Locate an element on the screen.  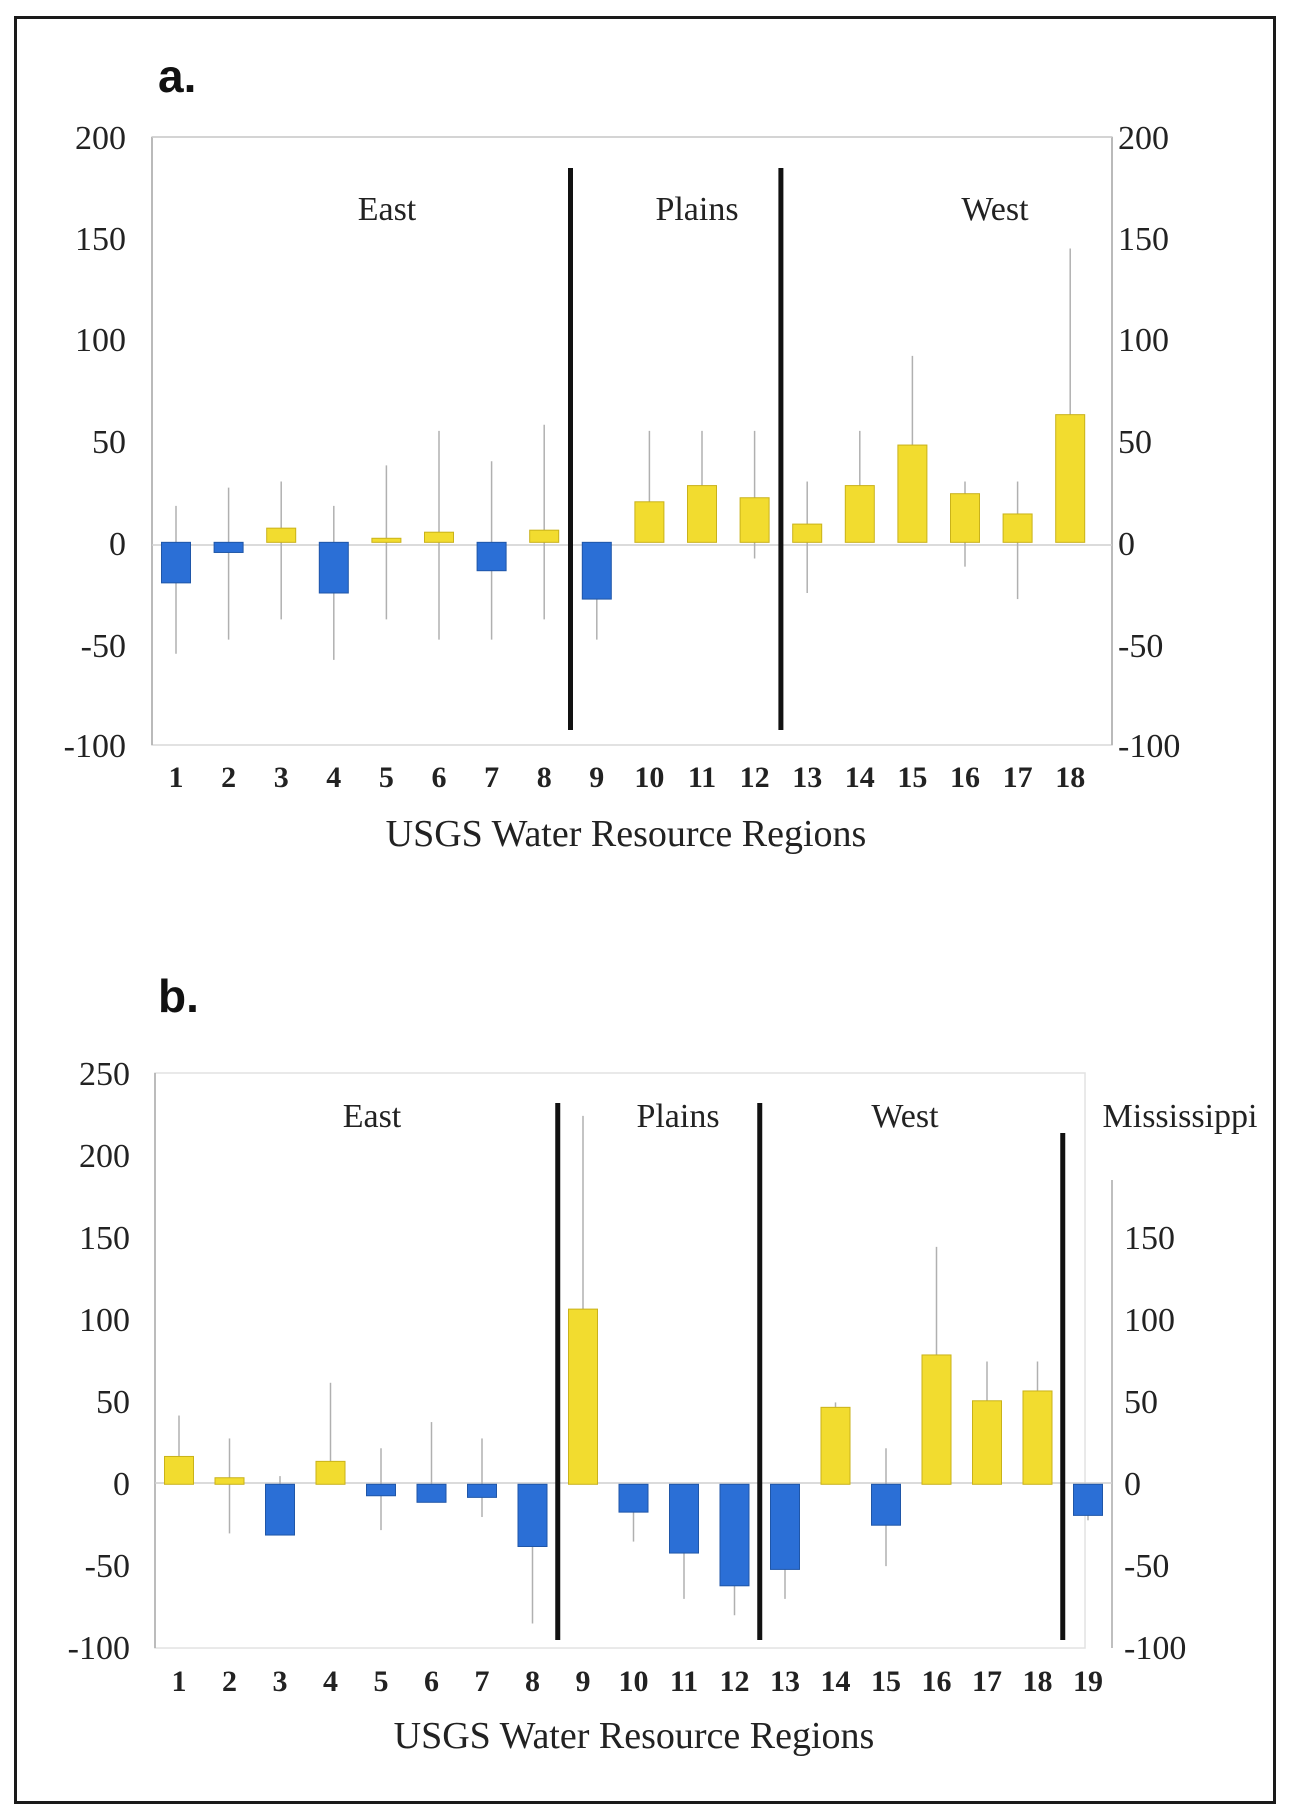
panel-a-right-tick: 100 is located at coordinates (1143, 340).